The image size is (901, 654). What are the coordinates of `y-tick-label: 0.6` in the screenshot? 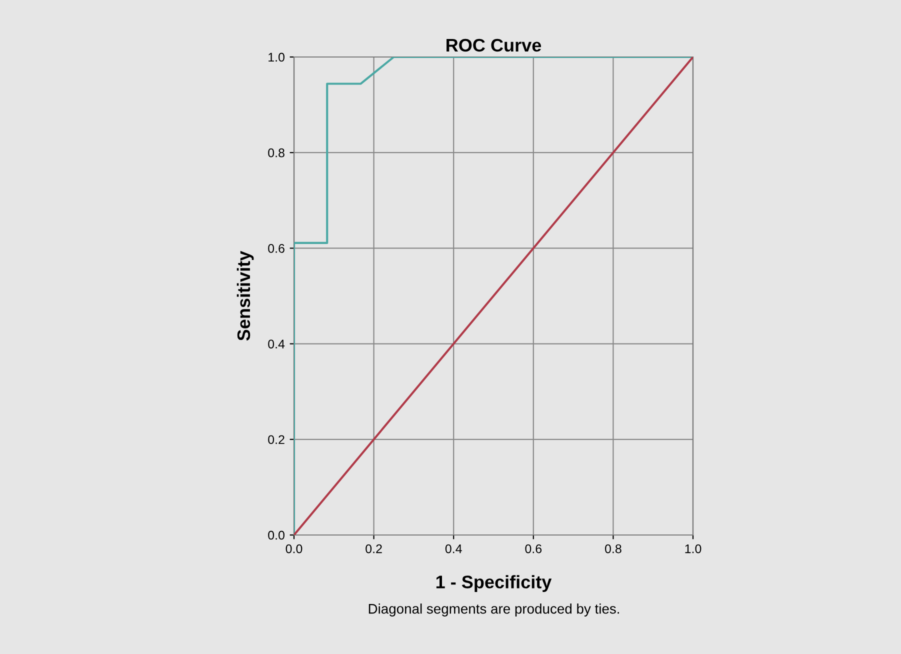 It's located at (276, 248).